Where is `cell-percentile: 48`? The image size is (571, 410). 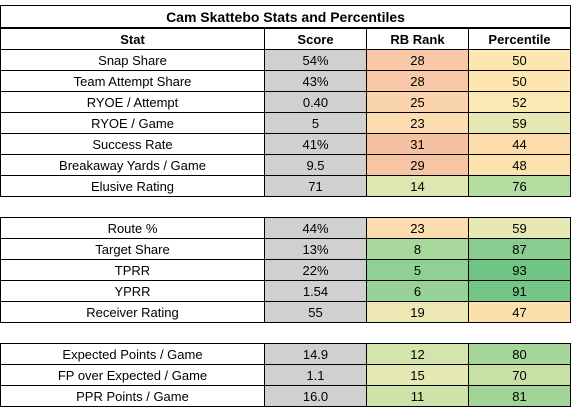
cell-percentile: 48 is located at coordinates (519, 164).